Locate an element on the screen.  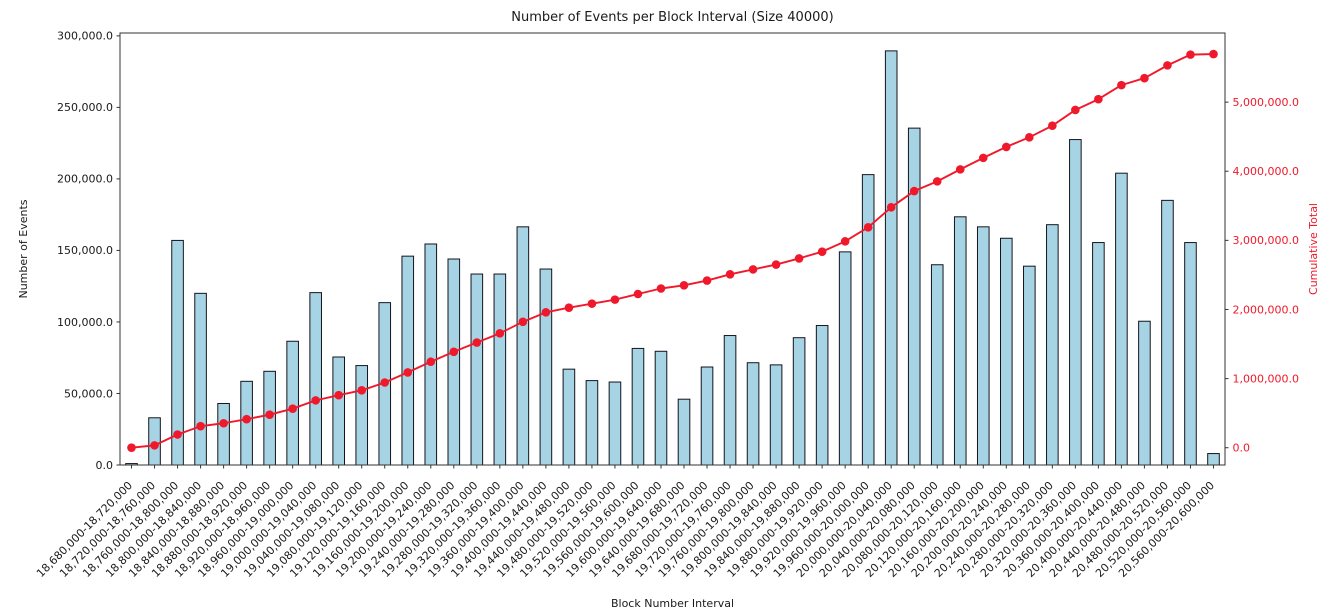
y-tick-label-right: 1,000,000.0 is located at coordinates (1266, 378).